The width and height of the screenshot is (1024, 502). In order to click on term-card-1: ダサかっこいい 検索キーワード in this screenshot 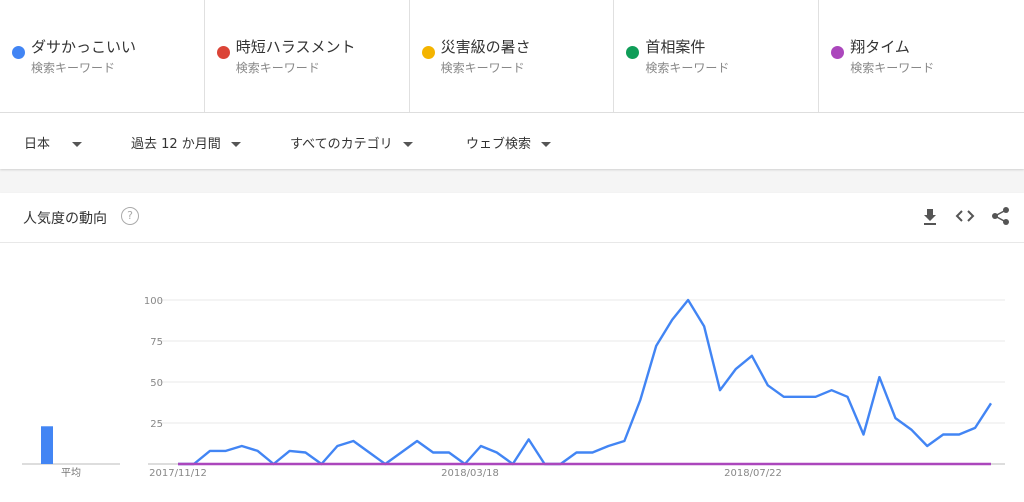, I will do `click(102, 56)`.